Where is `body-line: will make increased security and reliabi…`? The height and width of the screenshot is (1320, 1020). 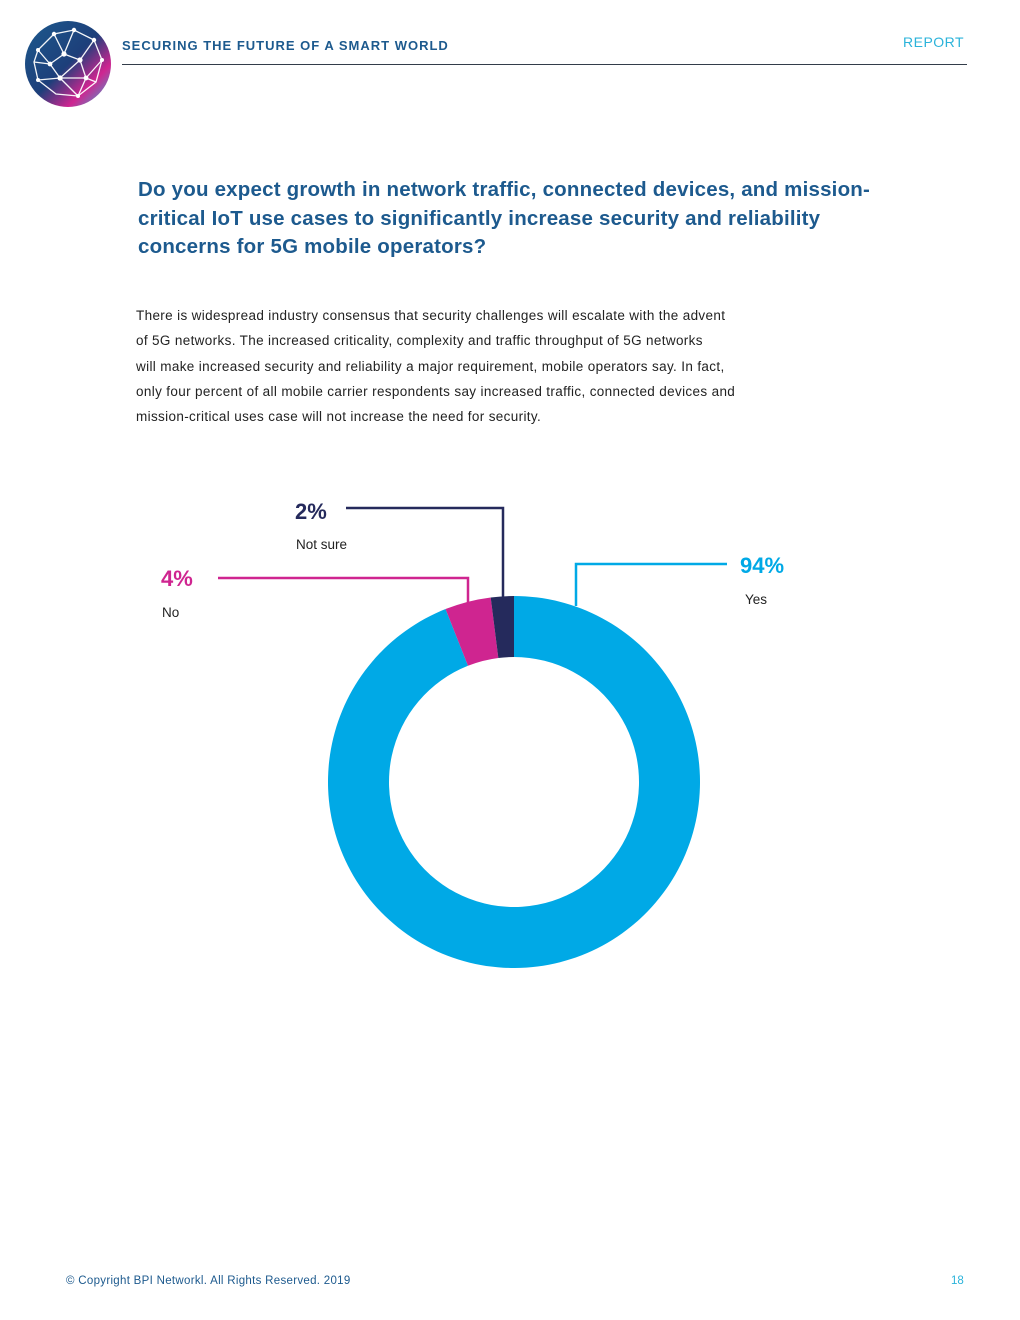
body-line: will make increased security and reliabi… is located at coordinates (430, 366).